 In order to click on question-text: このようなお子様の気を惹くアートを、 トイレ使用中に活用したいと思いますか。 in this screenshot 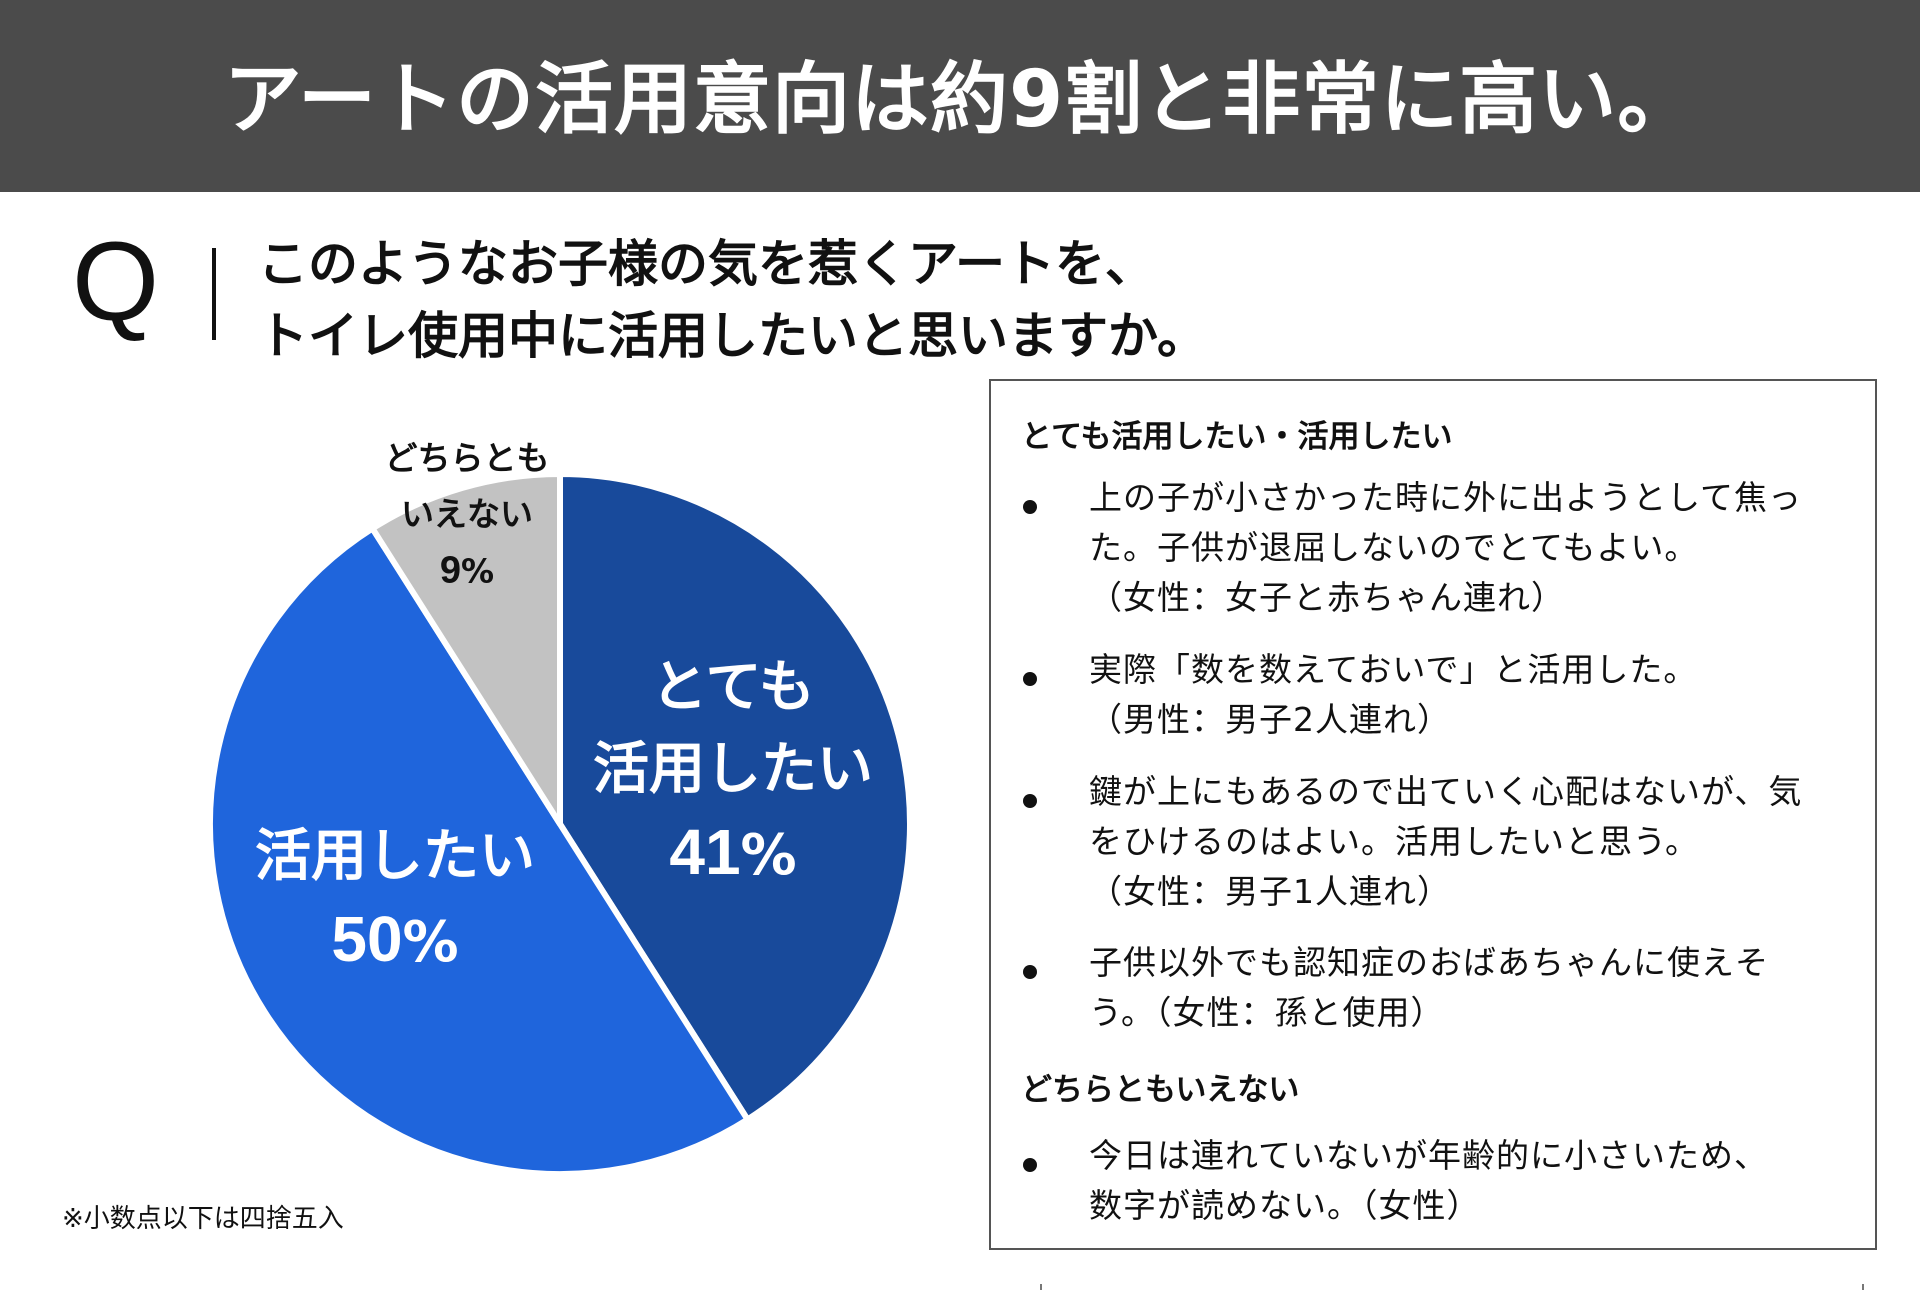, I will do `click(732, 300)`.